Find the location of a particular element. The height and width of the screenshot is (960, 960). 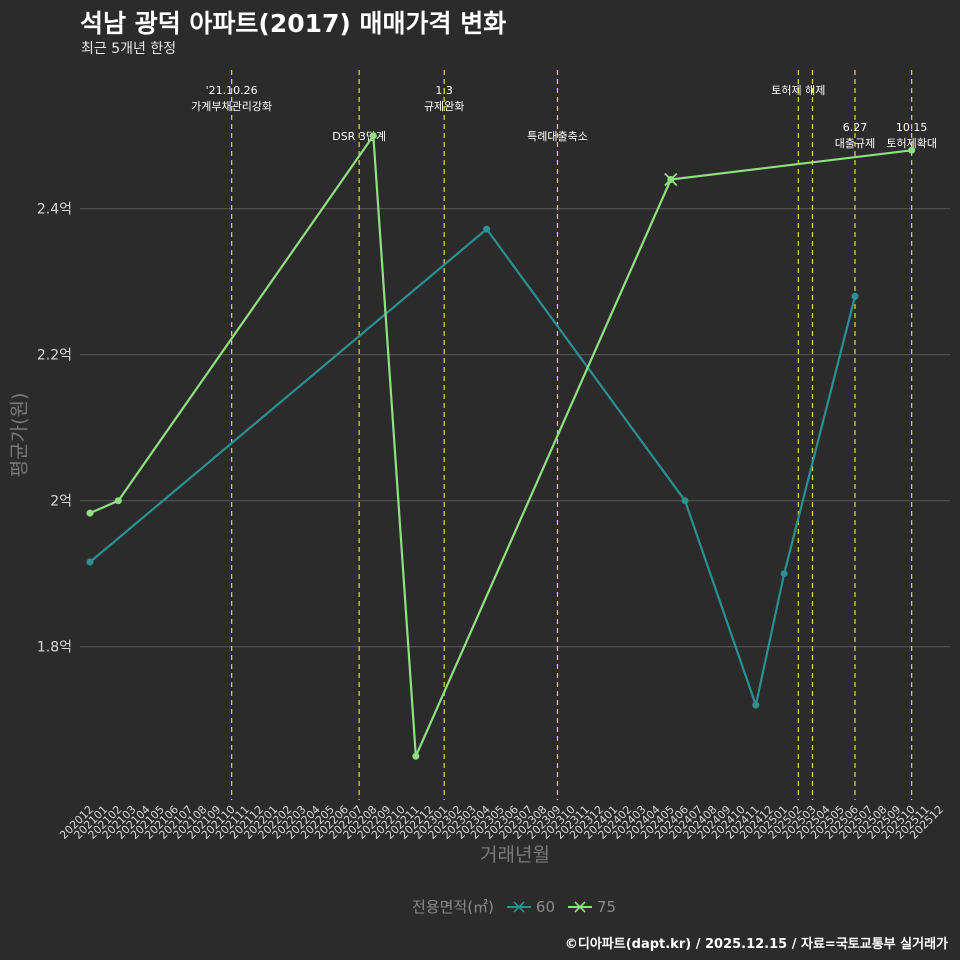

y-tick-label: 2.4억 is located at coordinates (54, 210).